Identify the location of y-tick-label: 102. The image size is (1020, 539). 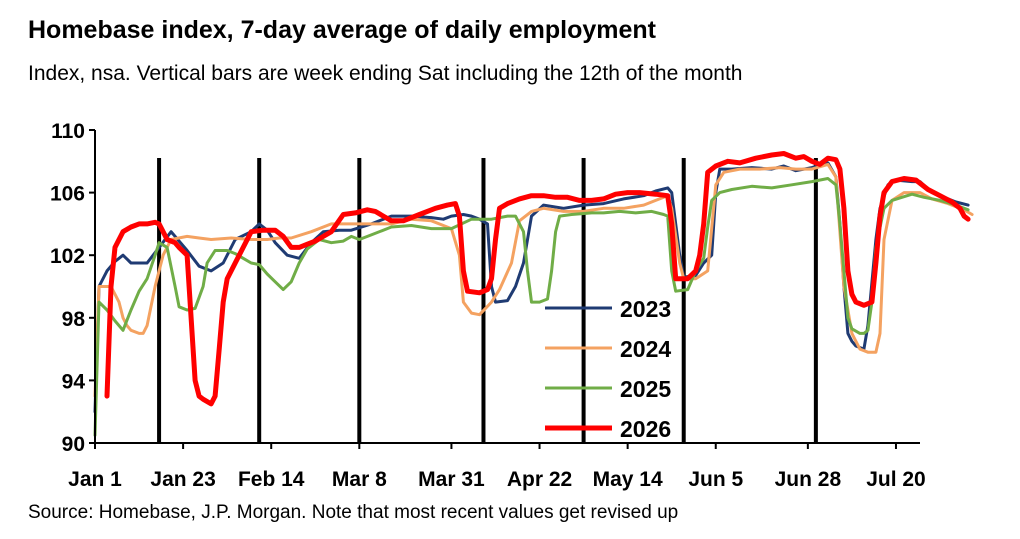
(67, 256).